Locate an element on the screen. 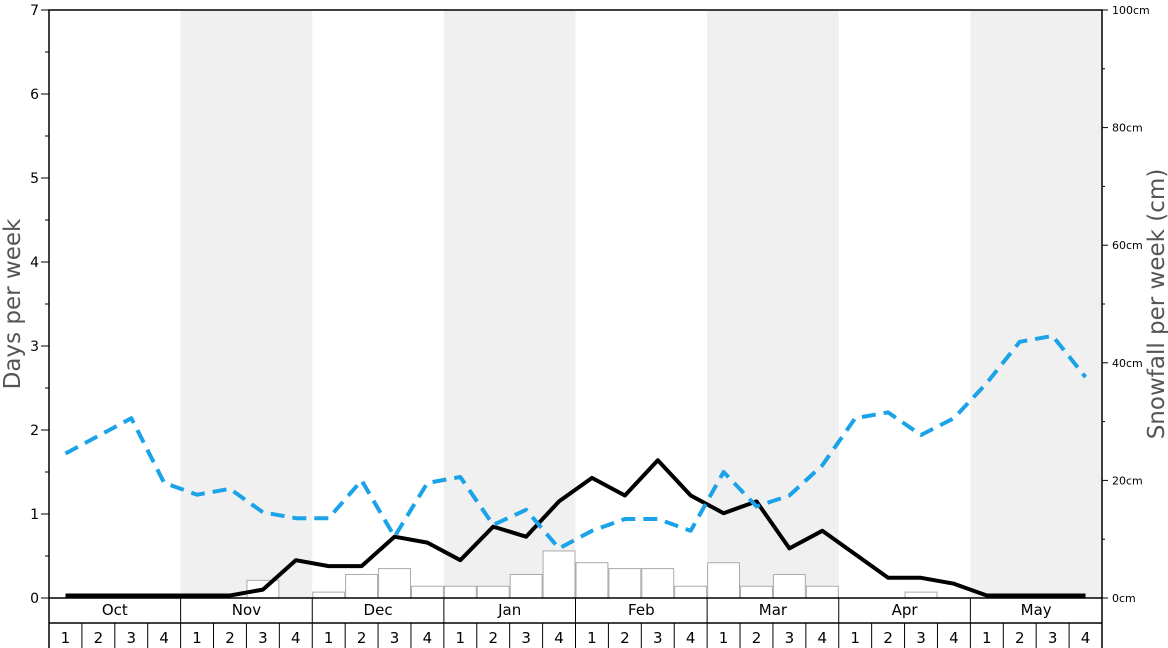  snowfall-bars is located at coordinates (592, 574).